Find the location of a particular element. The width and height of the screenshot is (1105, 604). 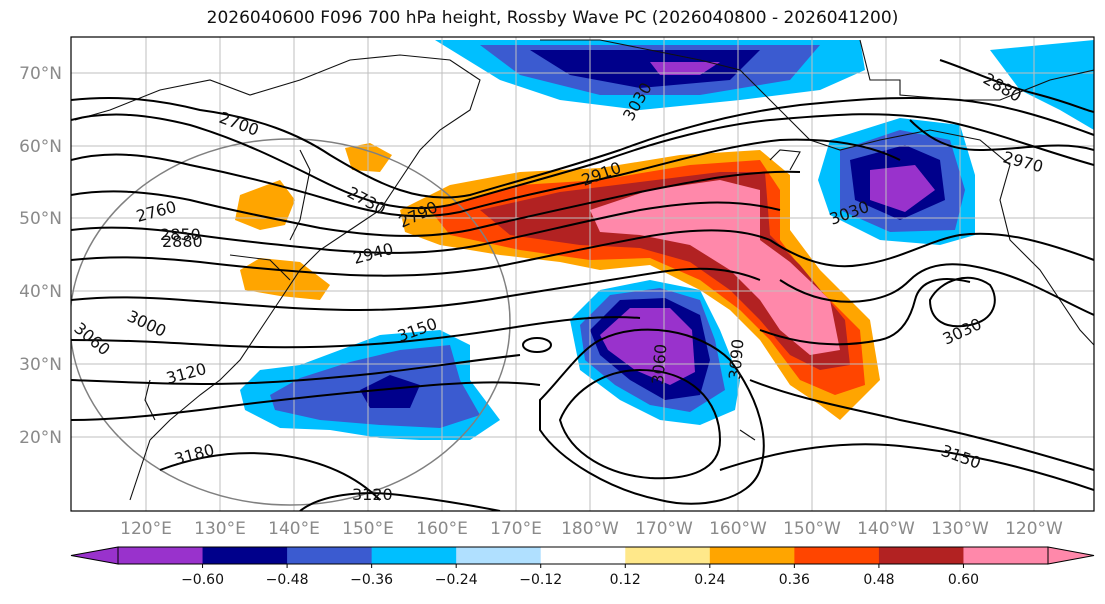

colorbar-tick-label: −0.48 is located at coordinates (287, 580).